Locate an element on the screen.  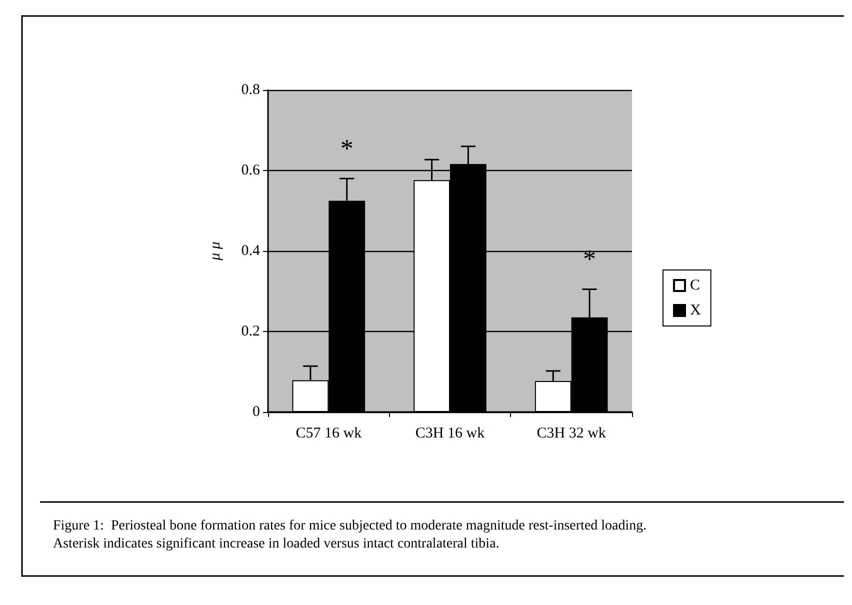
legend-label: X is located at coordinates (695, 310).